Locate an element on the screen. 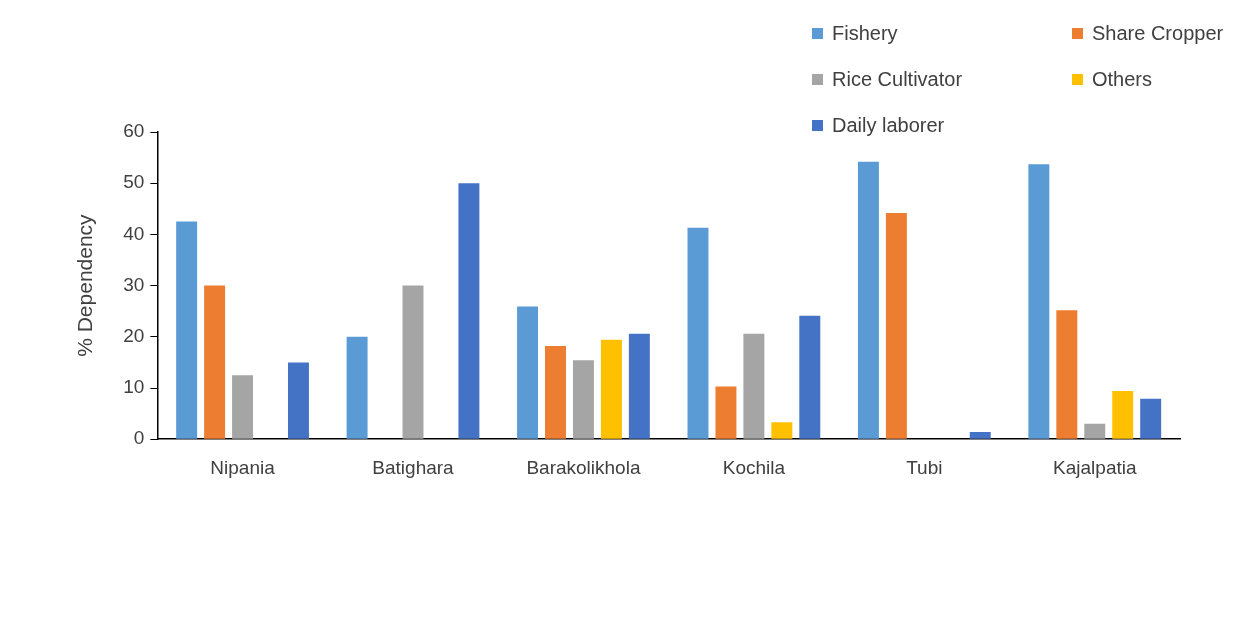 This screenshot has width=1258, height=628. x-tick-label: Barakolikhola is located at coordinates (583, 467).